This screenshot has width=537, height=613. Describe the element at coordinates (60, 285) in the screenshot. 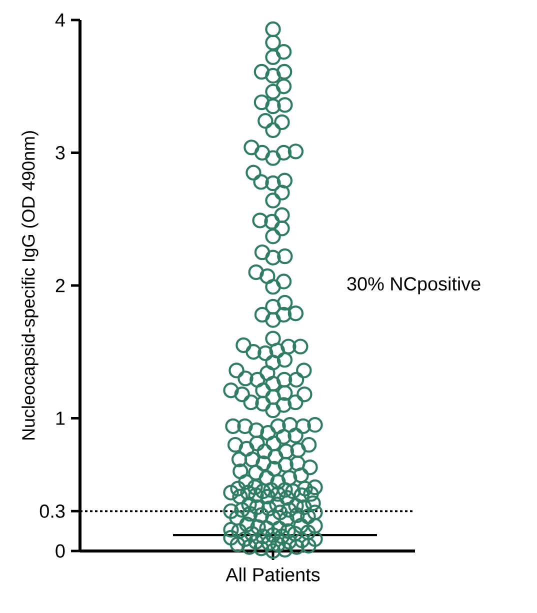

I see `y-tick-label: 2` at that location.